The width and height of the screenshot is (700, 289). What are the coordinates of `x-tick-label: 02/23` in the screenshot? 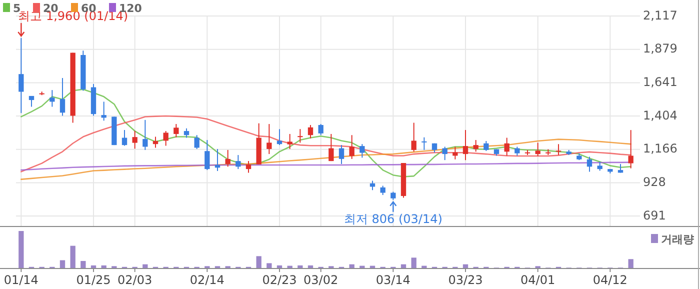 It's located at (279, 280).